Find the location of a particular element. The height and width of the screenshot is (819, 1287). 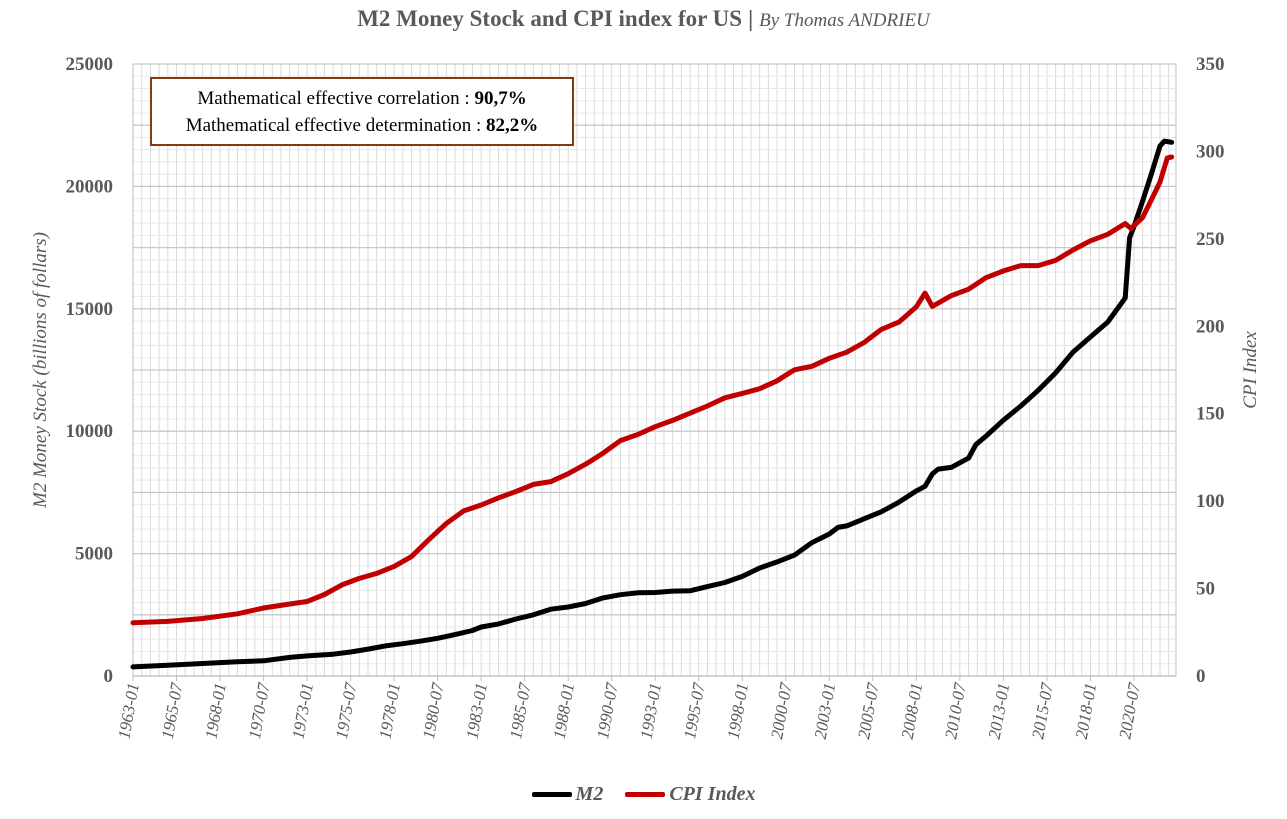

x-tick-label: 2000-07 is located at coordinates (781, 710).